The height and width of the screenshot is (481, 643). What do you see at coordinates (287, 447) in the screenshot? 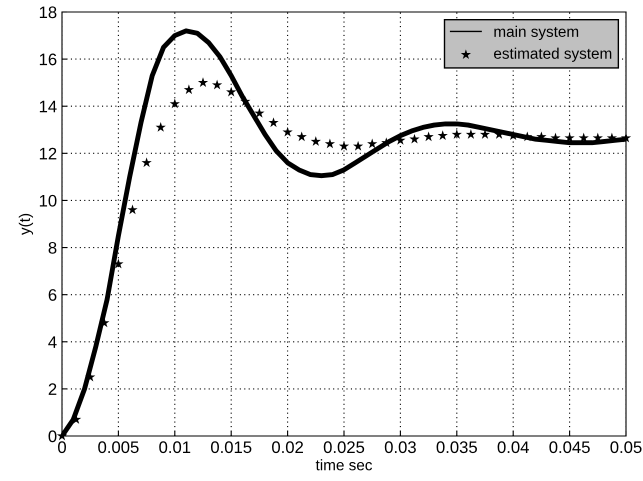
I see `x-tick-label: 0.02` at bounding box center [287, 447].